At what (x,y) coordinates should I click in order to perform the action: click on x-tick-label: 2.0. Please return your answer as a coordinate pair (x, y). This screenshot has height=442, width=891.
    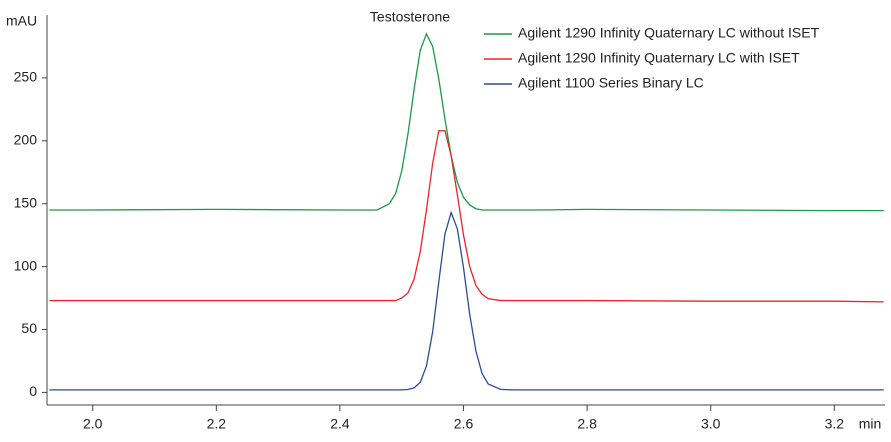
    Looking at the image, I should click on (93, 424).